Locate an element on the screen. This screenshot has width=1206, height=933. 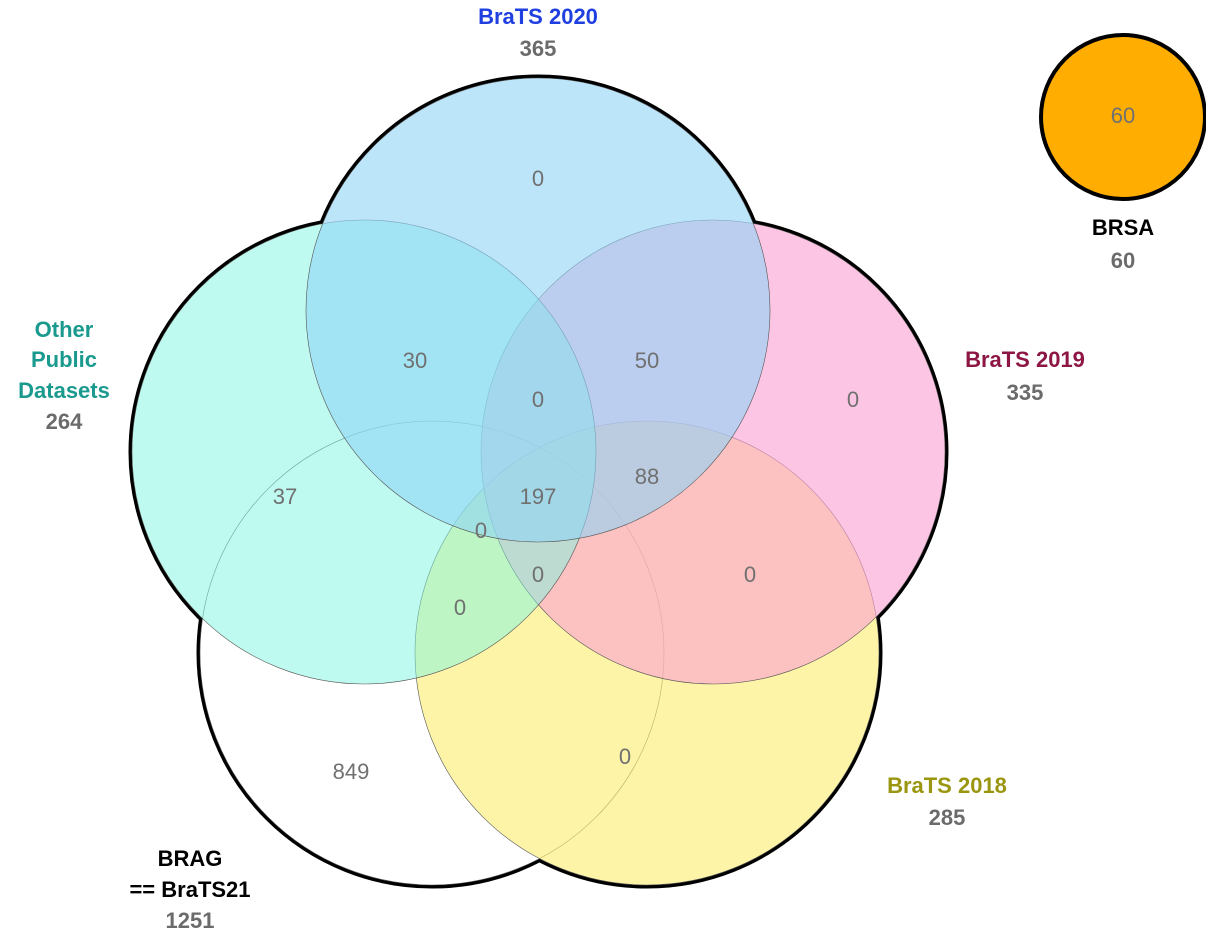
region-other-brats2018: 0 is located at coordinates (460, 607).